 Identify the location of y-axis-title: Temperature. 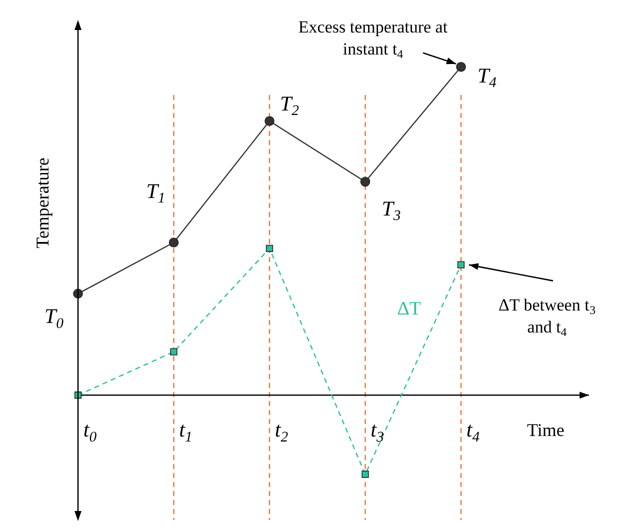
(42, 203).